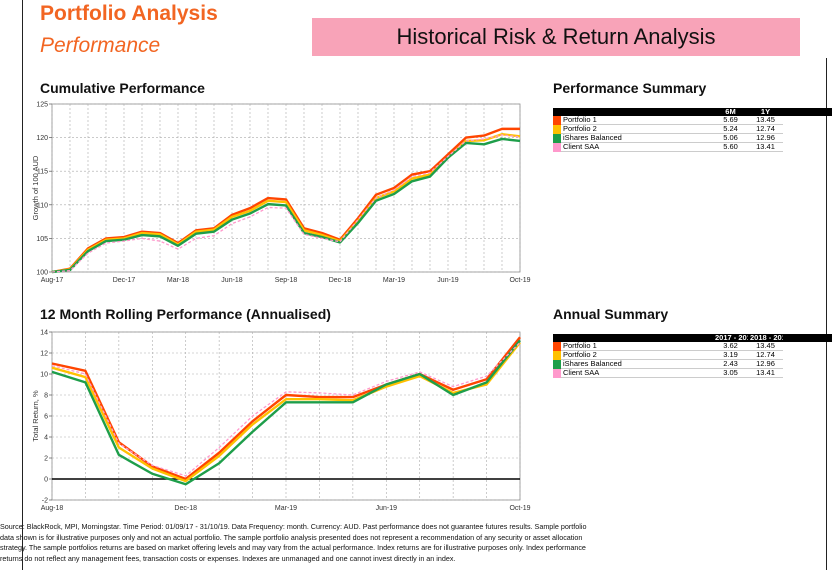  I want to click on y-tick-label: 125, so click(42, 105).